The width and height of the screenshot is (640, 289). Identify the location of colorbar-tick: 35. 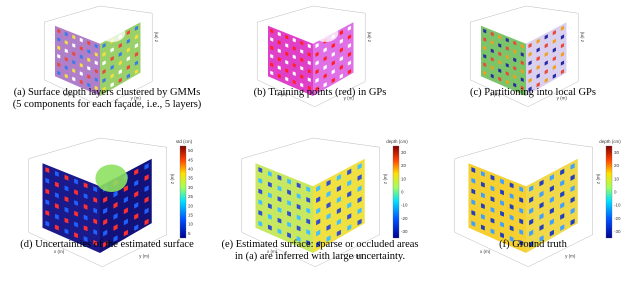
(191, 178).